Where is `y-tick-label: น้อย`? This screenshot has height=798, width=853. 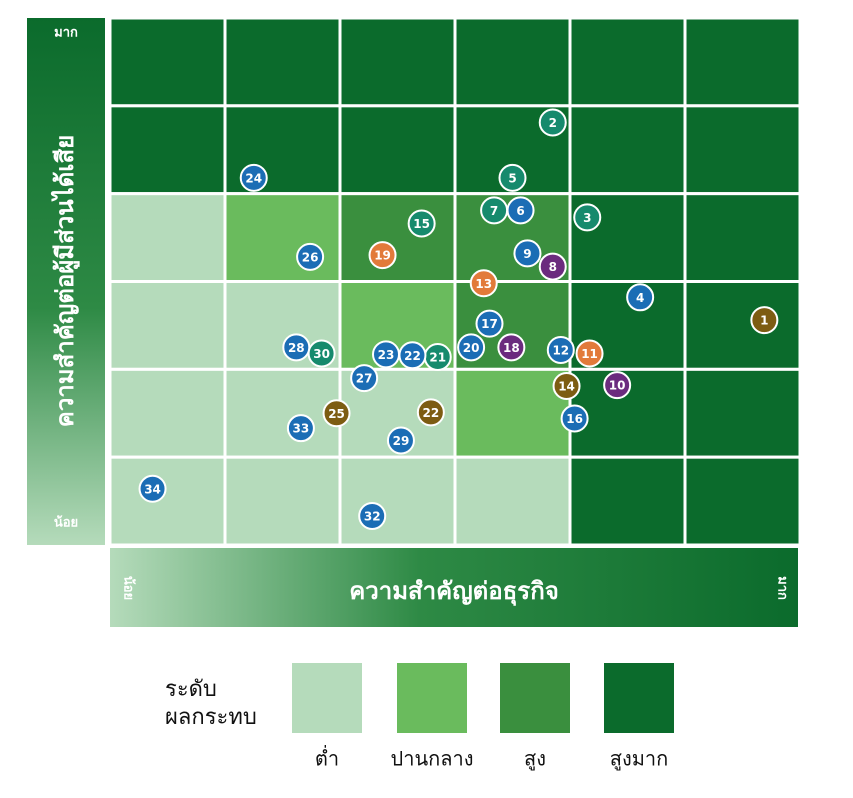
y-tick-label: น้อย is located at coordinates (66, 523).